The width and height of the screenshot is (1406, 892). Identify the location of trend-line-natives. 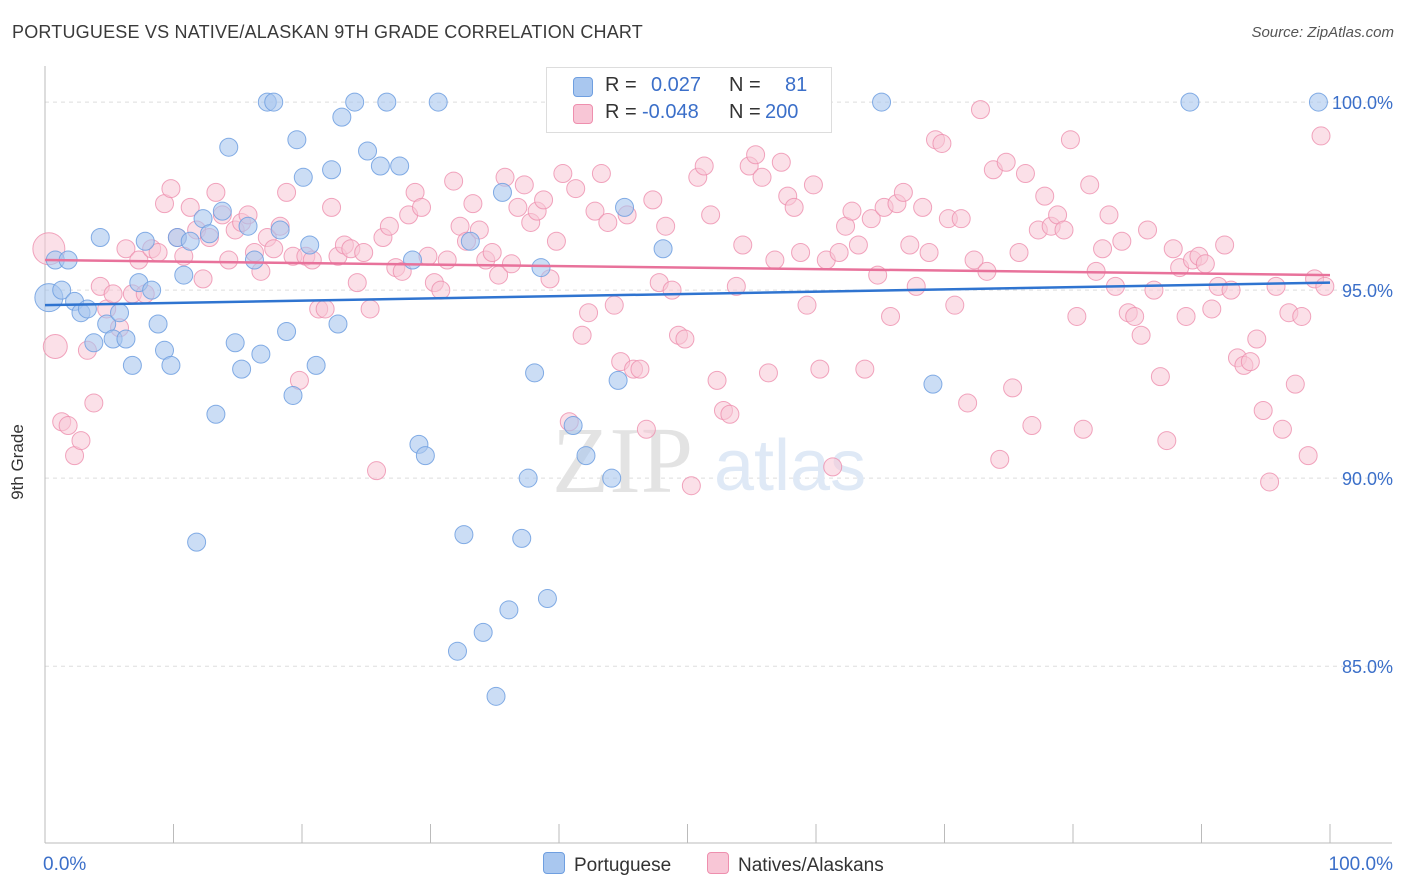
(687, 267).